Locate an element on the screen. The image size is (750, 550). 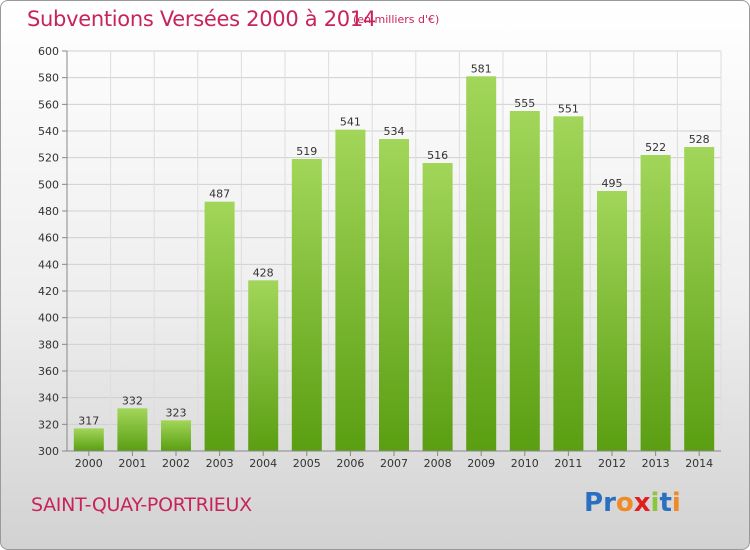
value-label: 534 is located at coordinates (394, 131).